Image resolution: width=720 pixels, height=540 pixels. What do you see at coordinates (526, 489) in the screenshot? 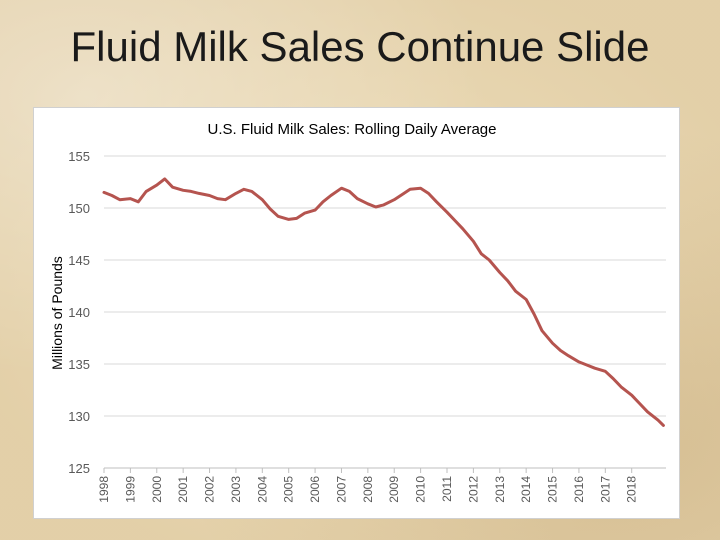
I see `x-tick-label: 2014` at bounding box center [526, 489].